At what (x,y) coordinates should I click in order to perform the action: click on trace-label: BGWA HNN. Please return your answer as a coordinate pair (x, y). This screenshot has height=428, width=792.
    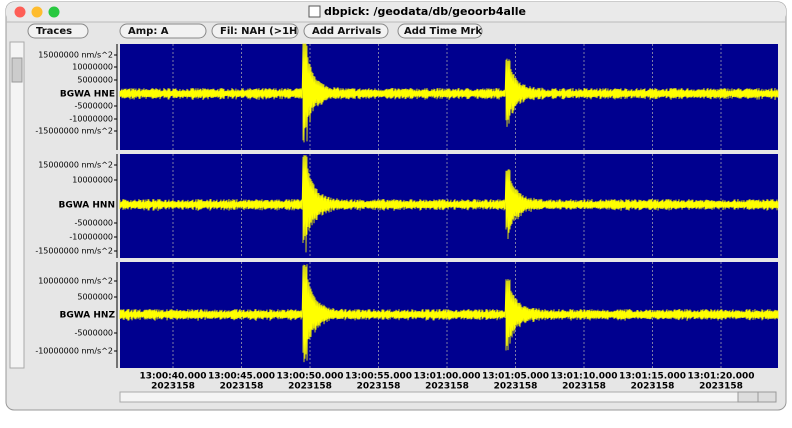
    Looking at the image, I should click on (87, 206).